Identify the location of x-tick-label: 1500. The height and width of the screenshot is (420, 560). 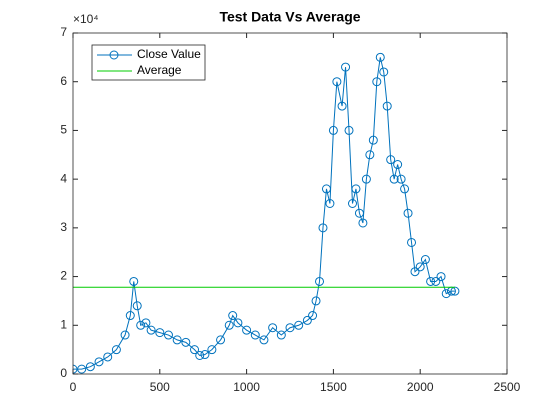
(333, 387).